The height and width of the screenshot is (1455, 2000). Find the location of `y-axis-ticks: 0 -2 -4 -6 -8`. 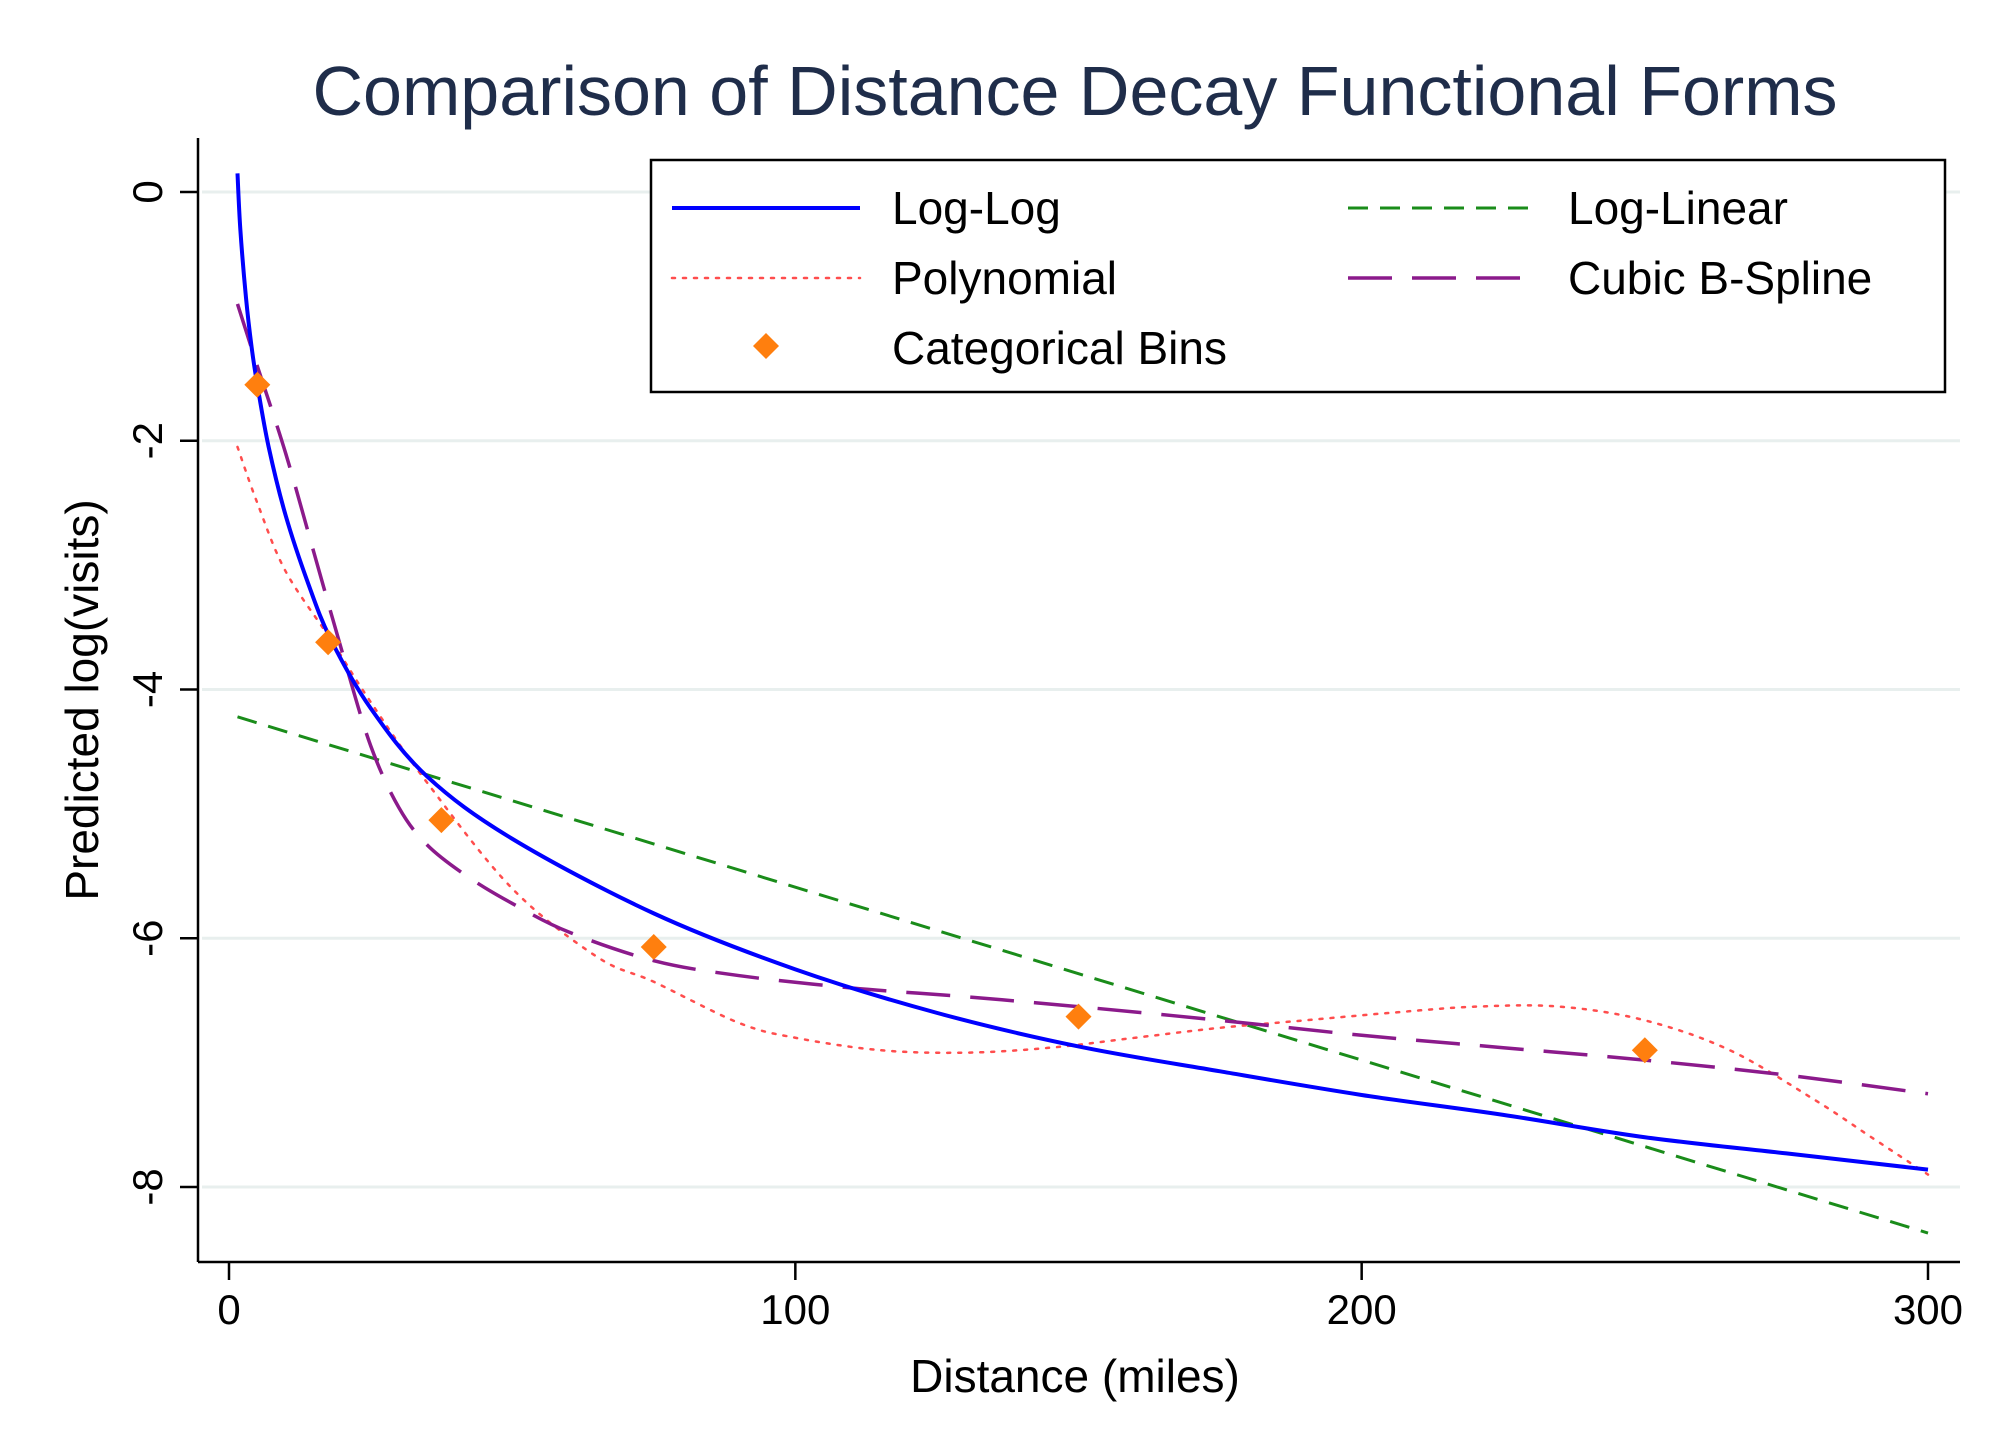

y-axis-ticks: 0 -2 -4 -6 -8 is located at coordinates (161, 693).